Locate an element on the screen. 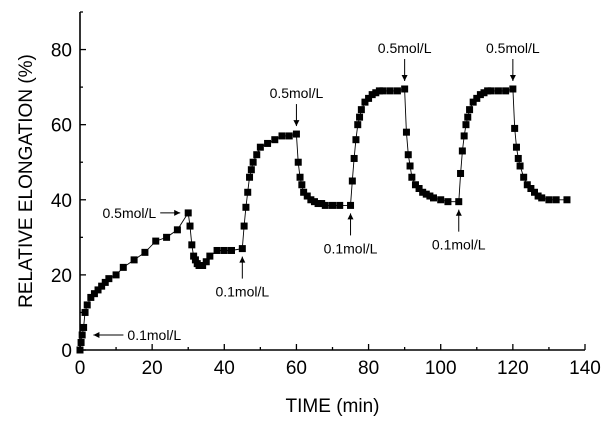 This screenshot has width=608, height=424. x-axis-title: TIME (min) is located at coordinates (333, 406).